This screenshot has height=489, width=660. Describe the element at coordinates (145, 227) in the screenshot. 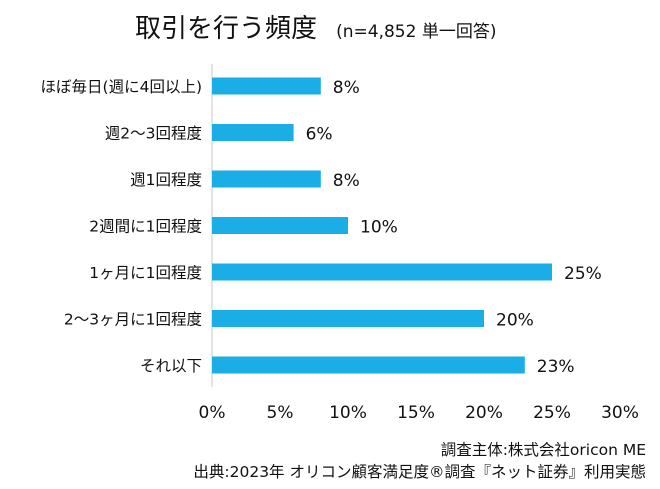

I see `category-label: 2週間に1回程度` at that location.